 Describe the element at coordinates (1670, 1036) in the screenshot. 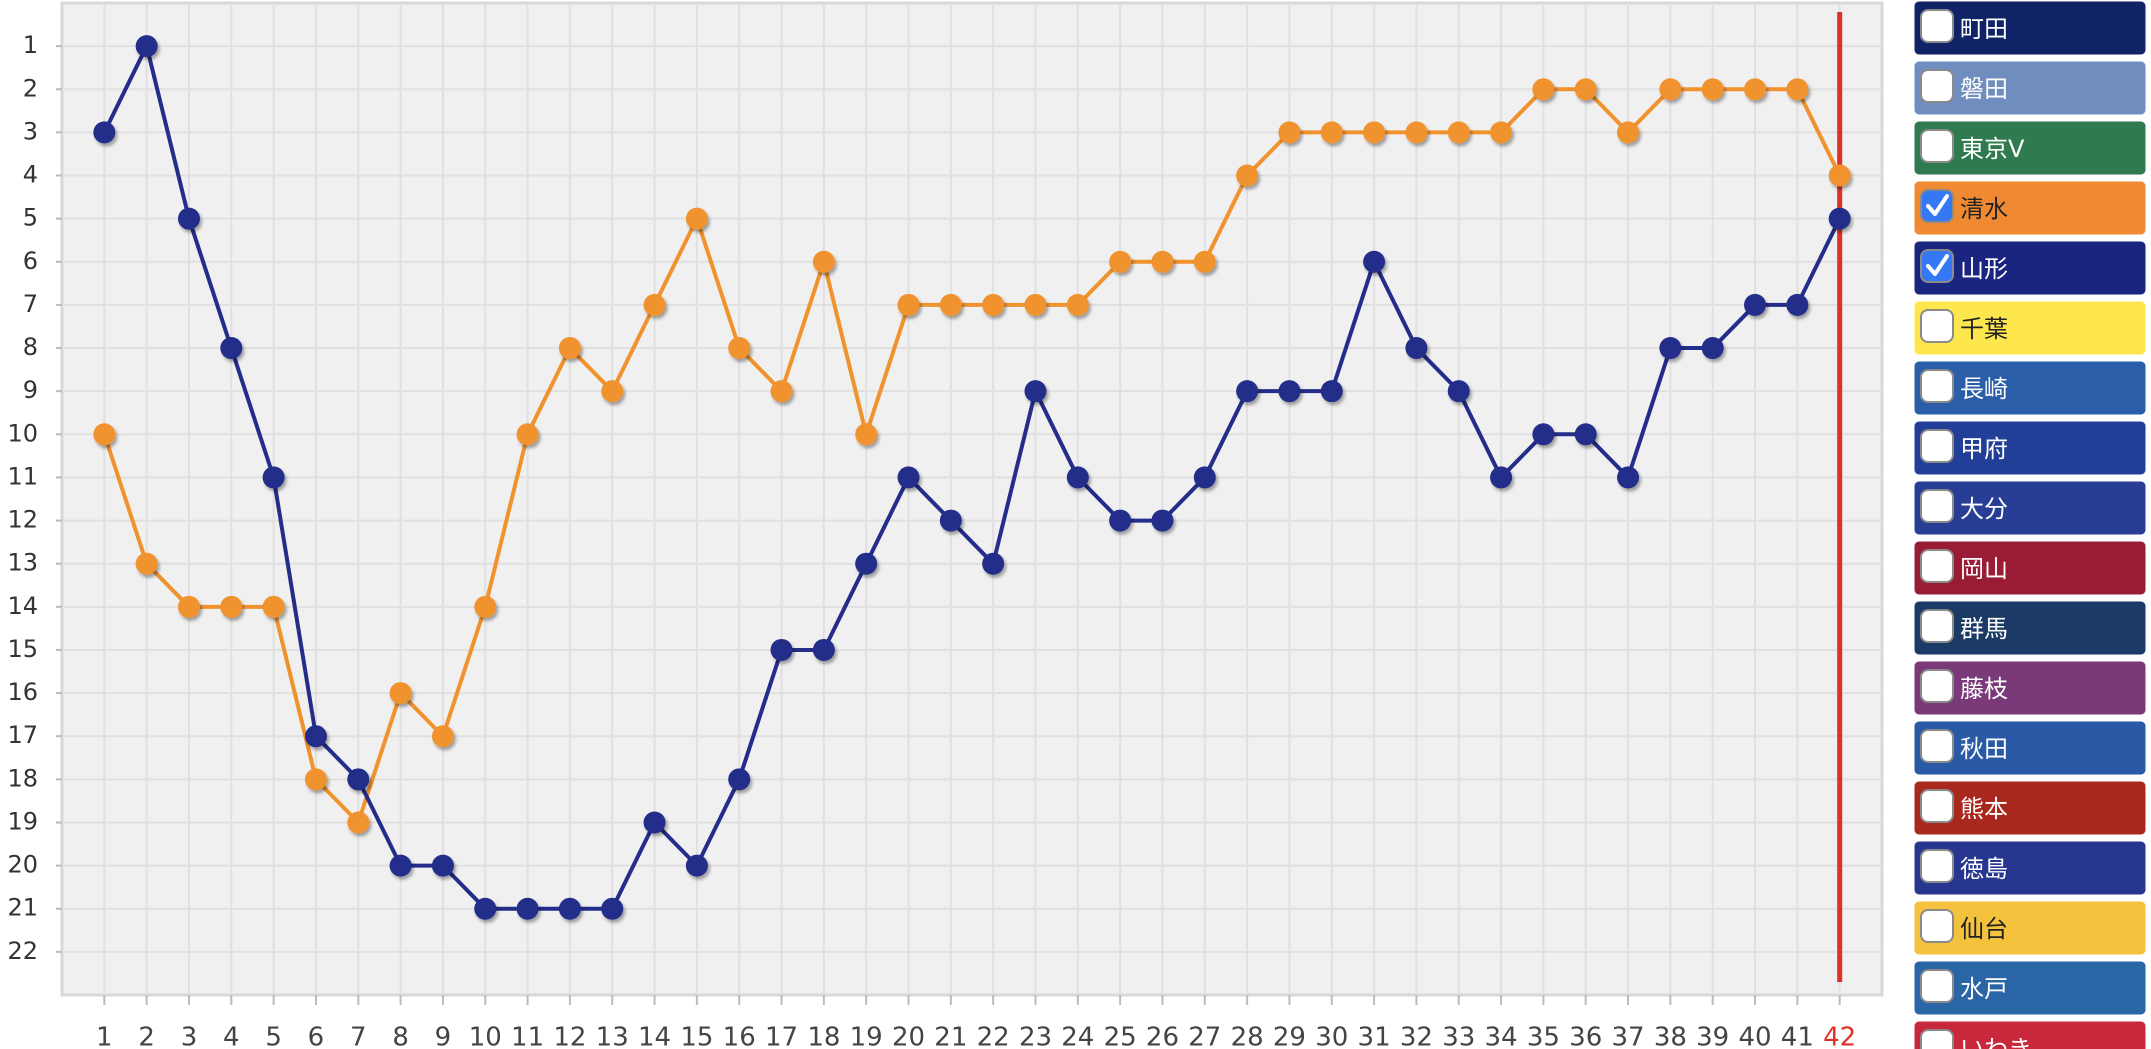

I see `x-tick-label: 38` at that location.